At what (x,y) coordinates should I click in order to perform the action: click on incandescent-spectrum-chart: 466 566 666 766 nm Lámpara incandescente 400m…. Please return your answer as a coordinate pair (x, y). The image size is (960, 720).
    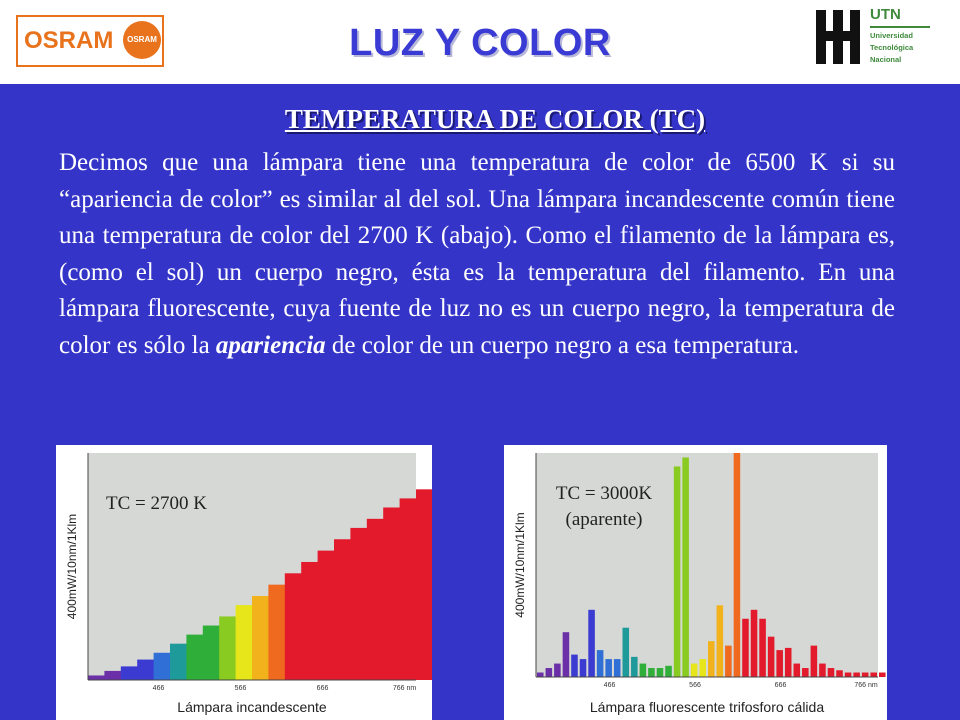
    Looking at the image, I should click on (244, 582).